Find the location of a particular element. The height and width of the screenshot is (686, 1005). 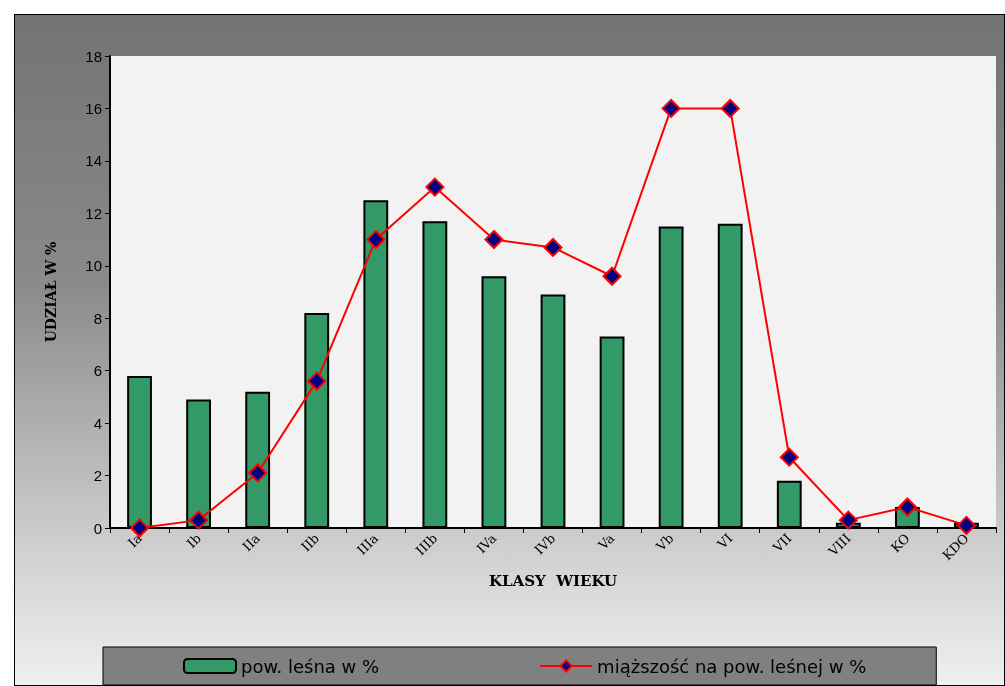

y-tick-label: 6 is located at coordinates (97, 371).